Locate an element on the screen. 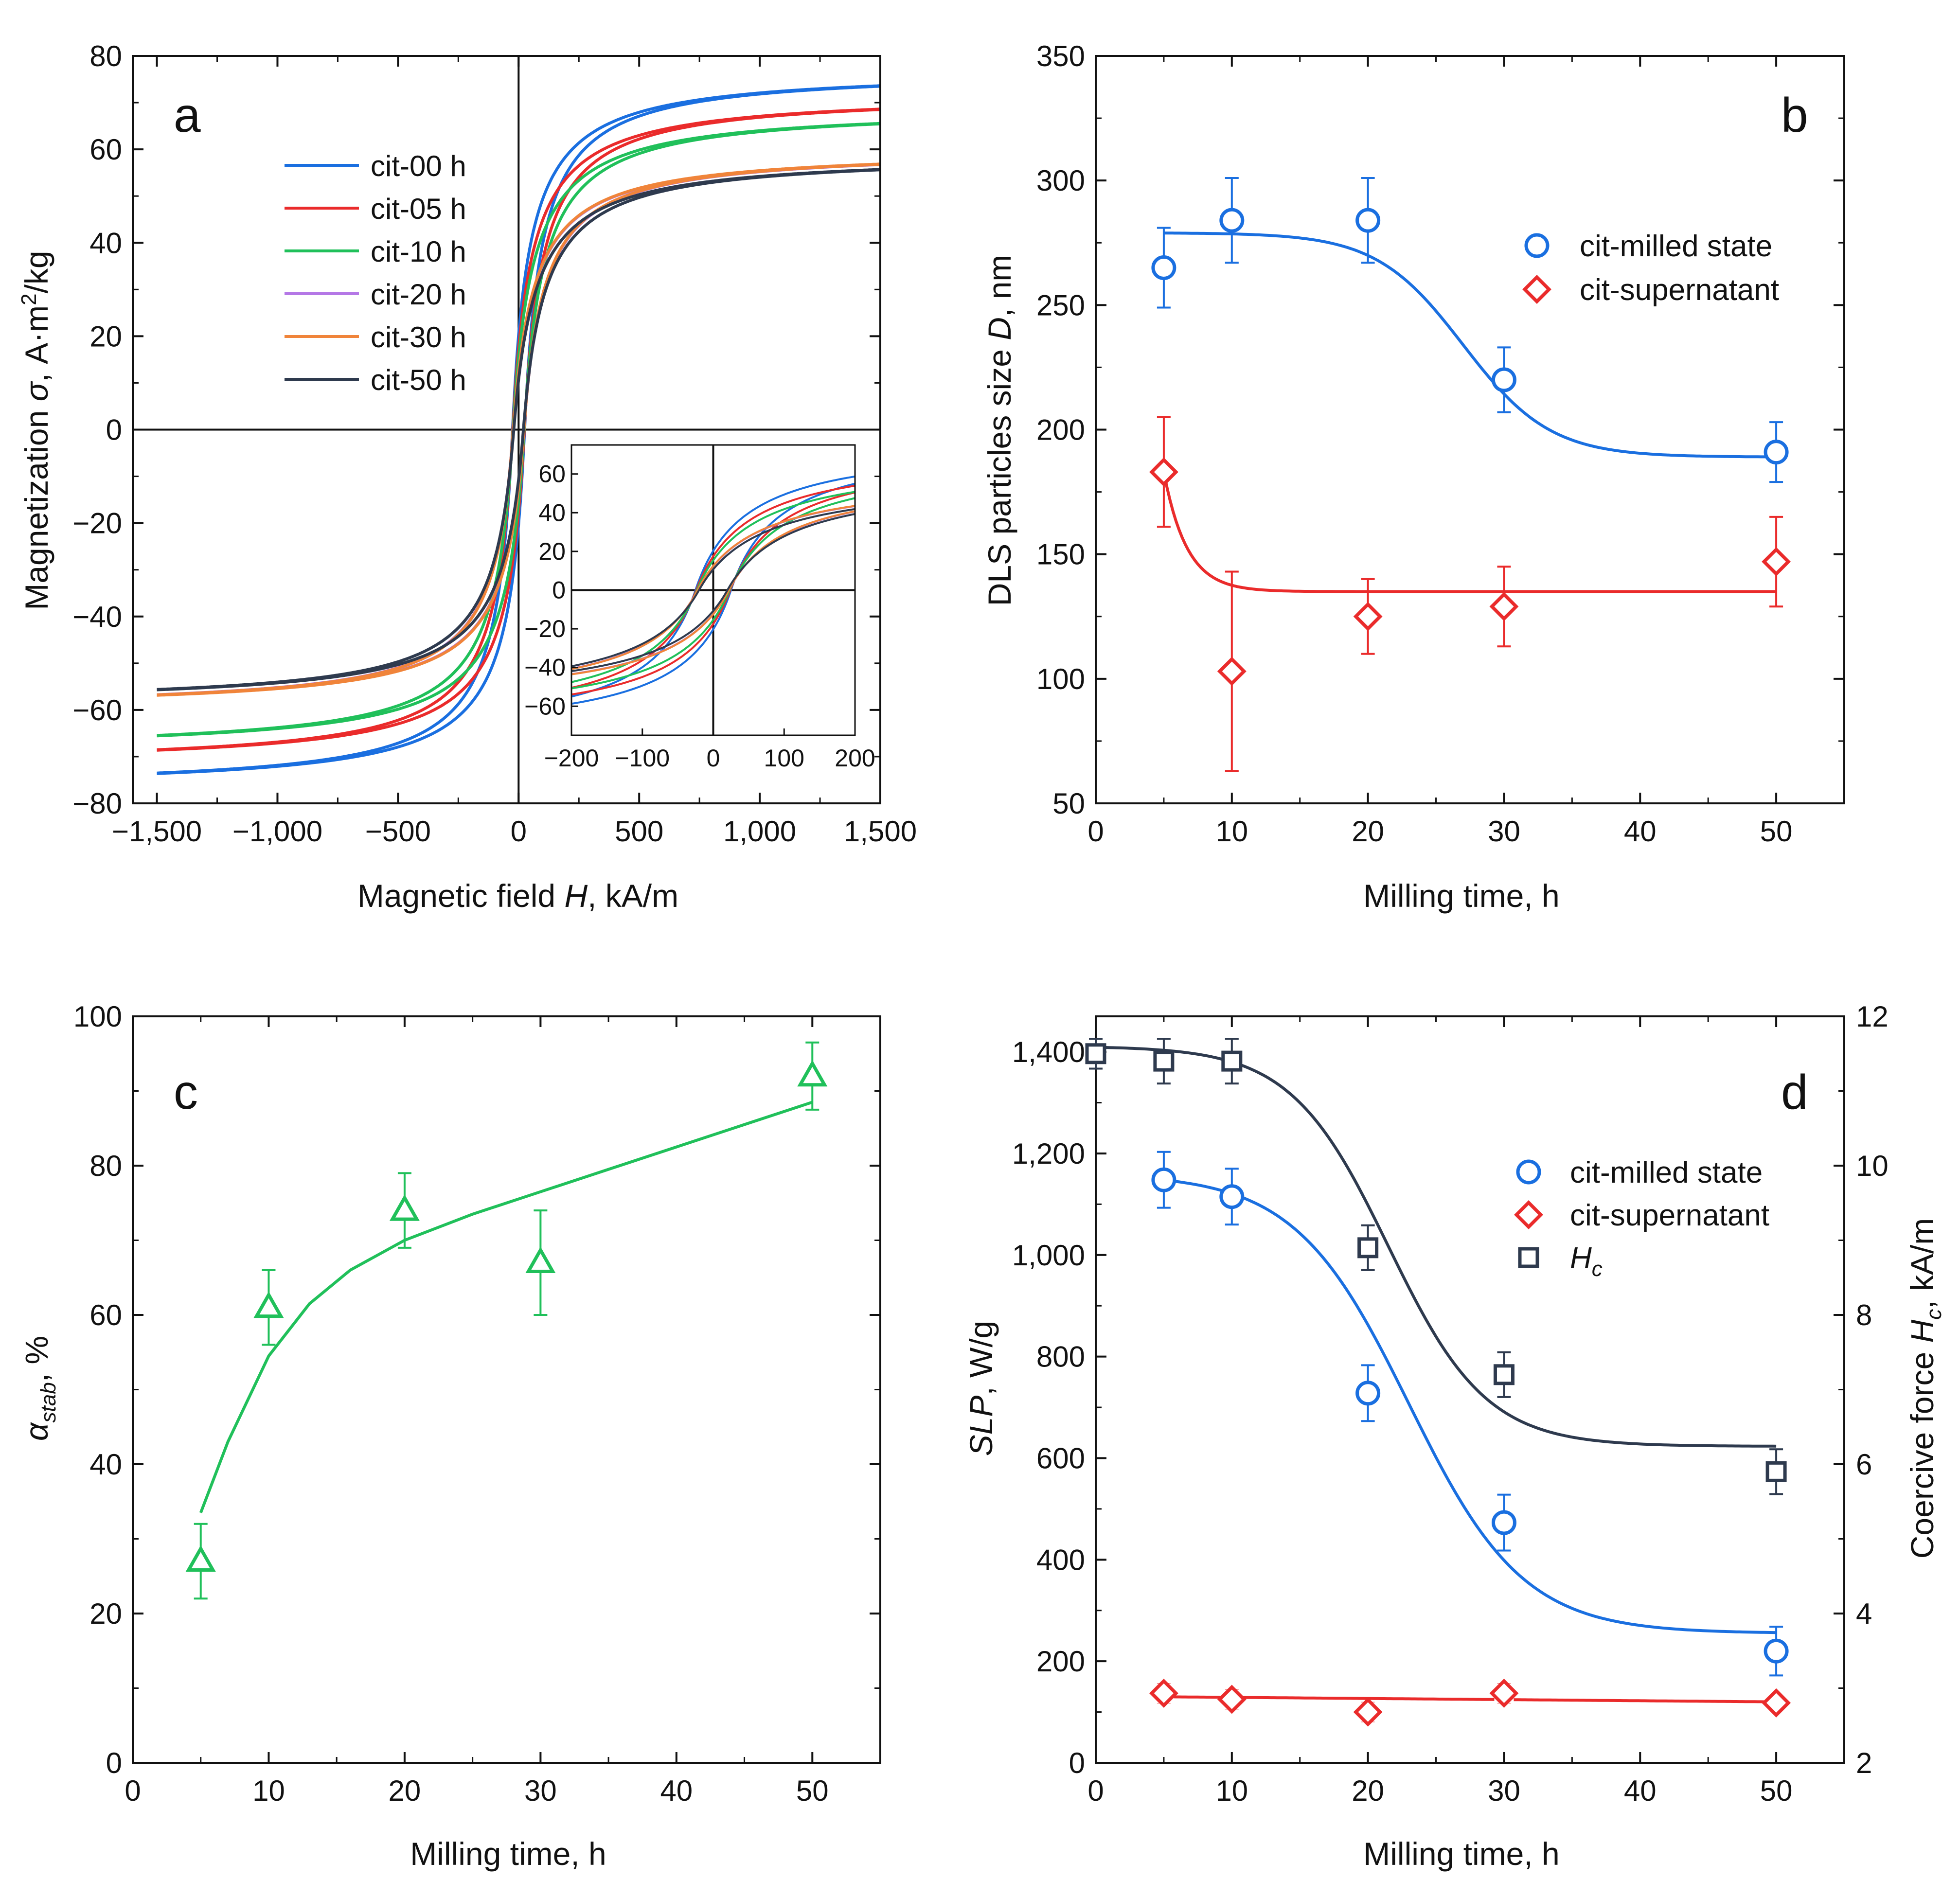  inset-curves is located at coordinates (713, 590).